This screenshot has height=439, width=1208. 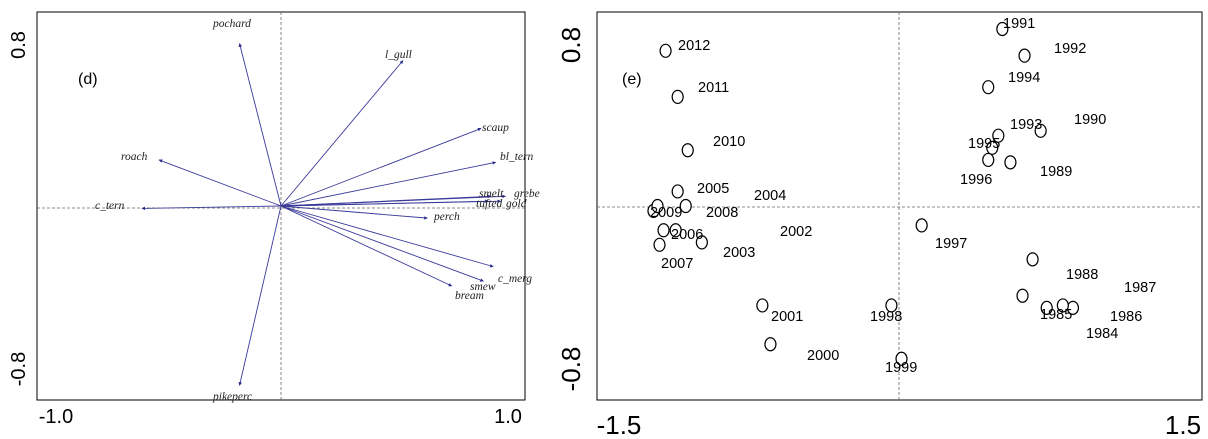 I want to click on vector-label-smelt: smelt, so click(x=491, y=194).